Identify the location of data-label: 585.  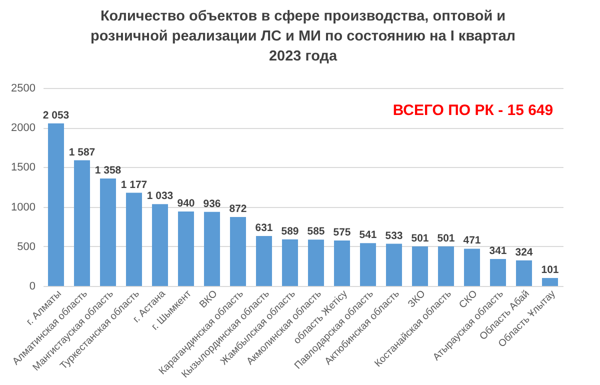
(316, 232).